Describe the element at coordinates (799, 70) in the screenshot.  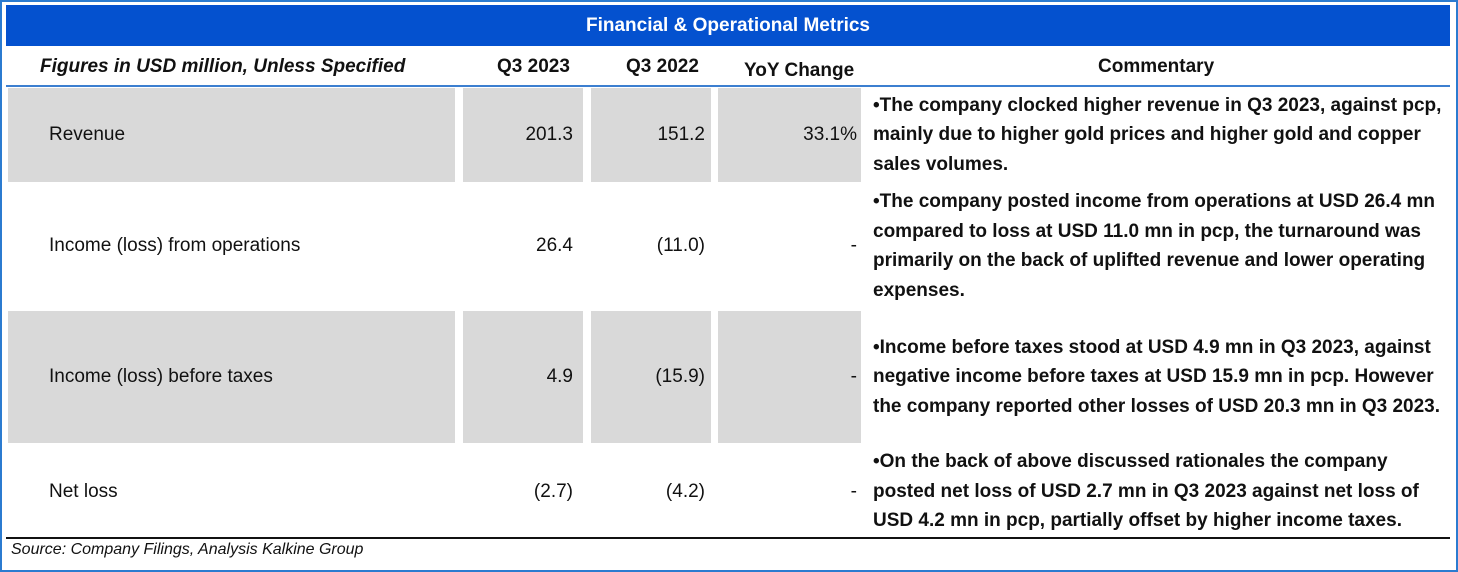
I see `column-header-yoy: YoY Change` at that location.